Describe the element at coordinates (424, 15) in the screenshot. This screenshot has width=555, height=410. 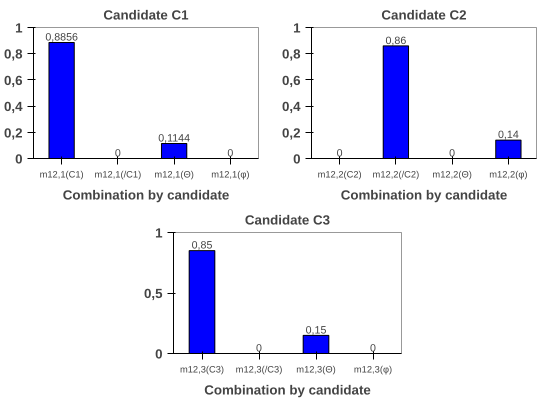
I see `chart-title: Candidate C2` at that location.